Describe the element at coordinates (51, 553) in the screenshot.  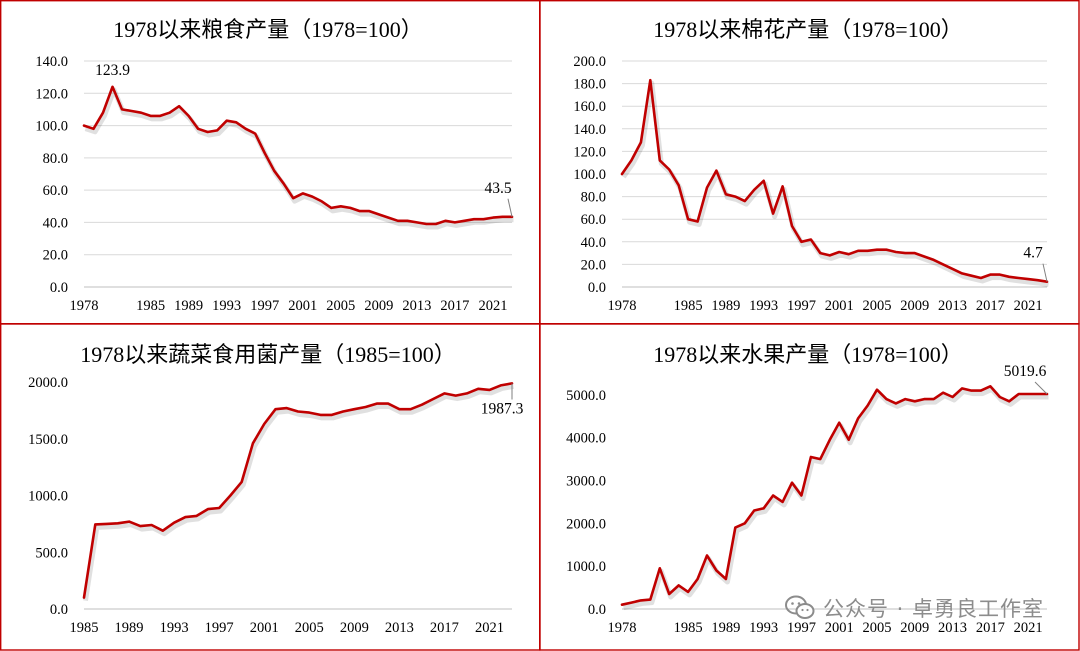
I see `y-tick-label: 500.0` at that location.